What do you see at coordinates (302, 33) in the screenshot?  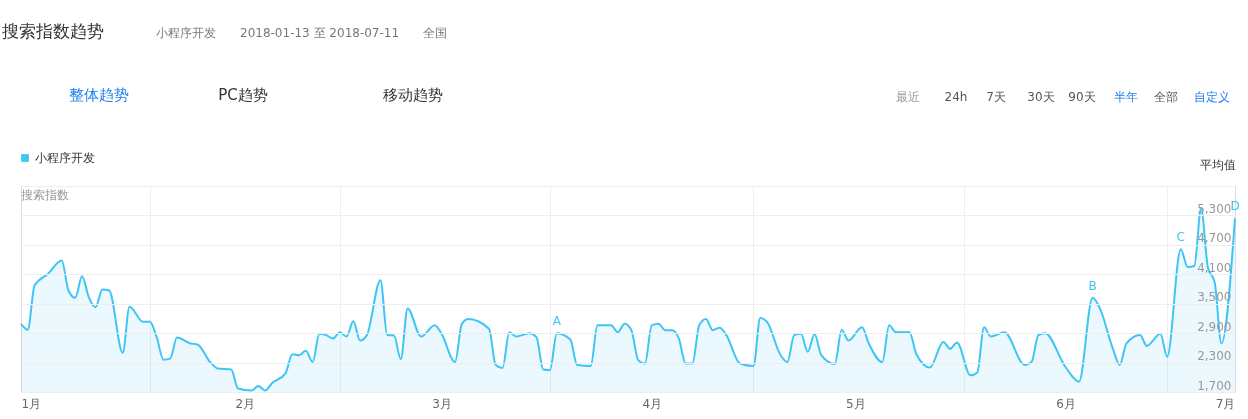 I see `chart-subtitle: 小程序开发 2018-01-13 至 2018-07-11 全国` at bounding box center [302, 33].